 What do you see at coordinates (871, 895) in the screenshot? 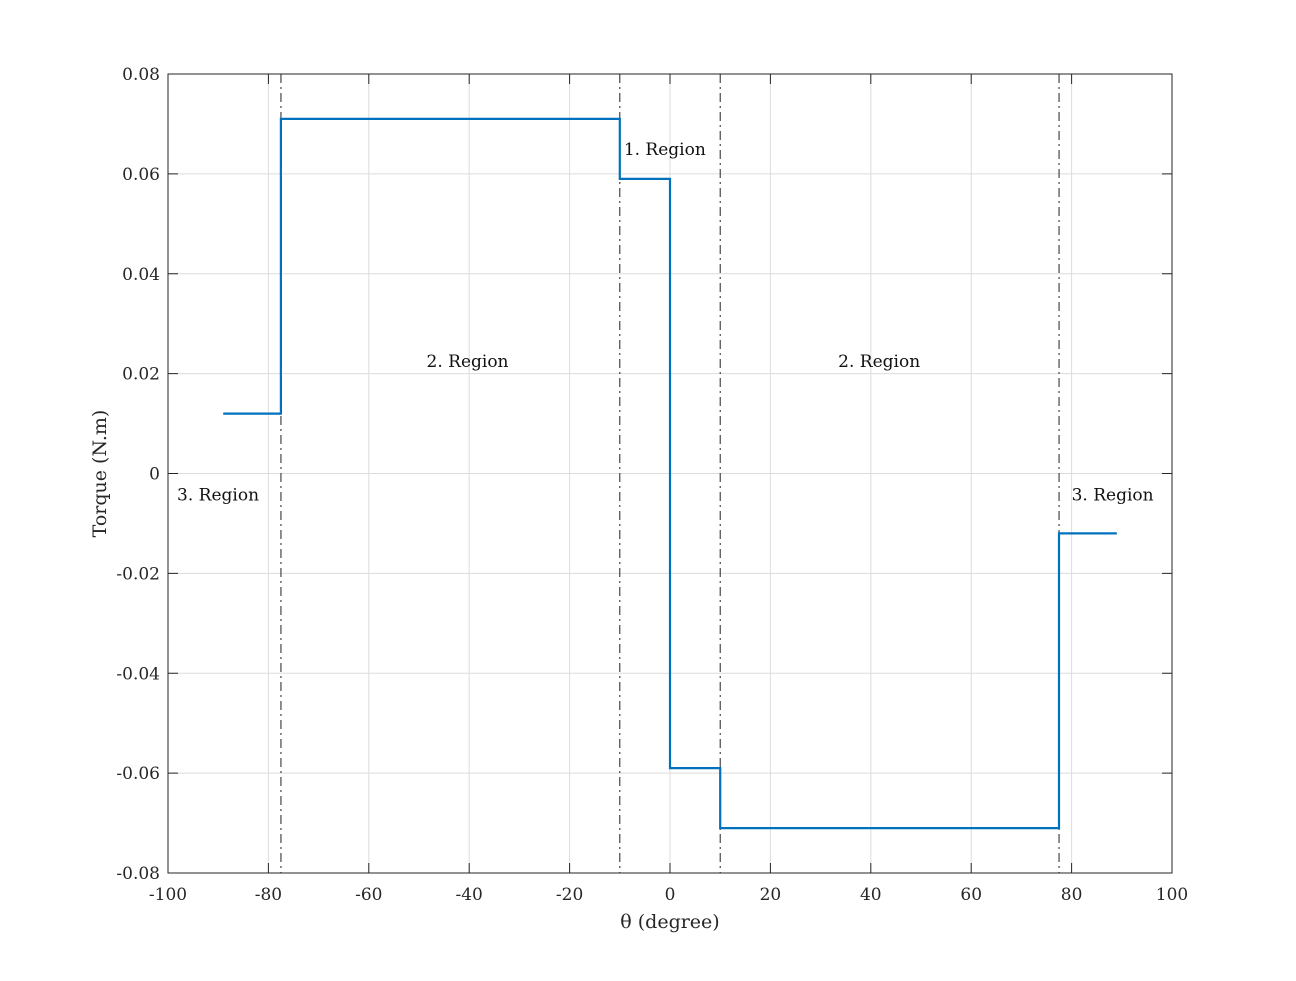
I see `x-tick-label: 40` at bounding box center [871, 895].